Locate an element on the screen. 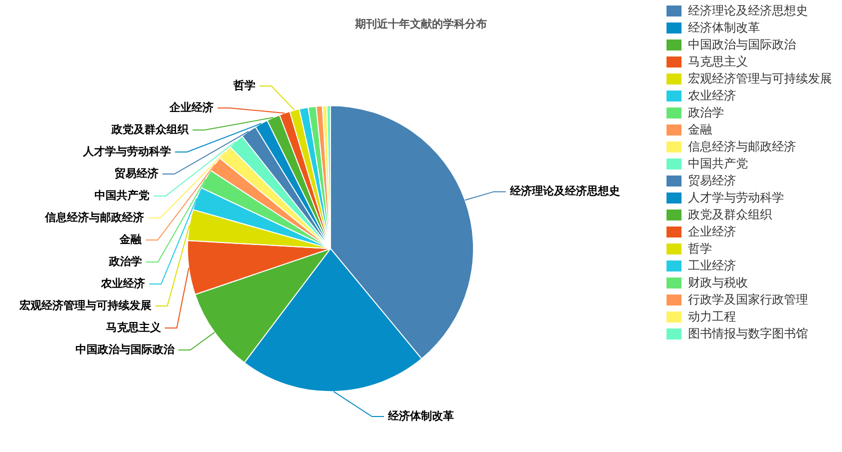 This screenshot has width=842, height=452. slice-label: 政党及群众组织 is located at coordinates (150, 129).